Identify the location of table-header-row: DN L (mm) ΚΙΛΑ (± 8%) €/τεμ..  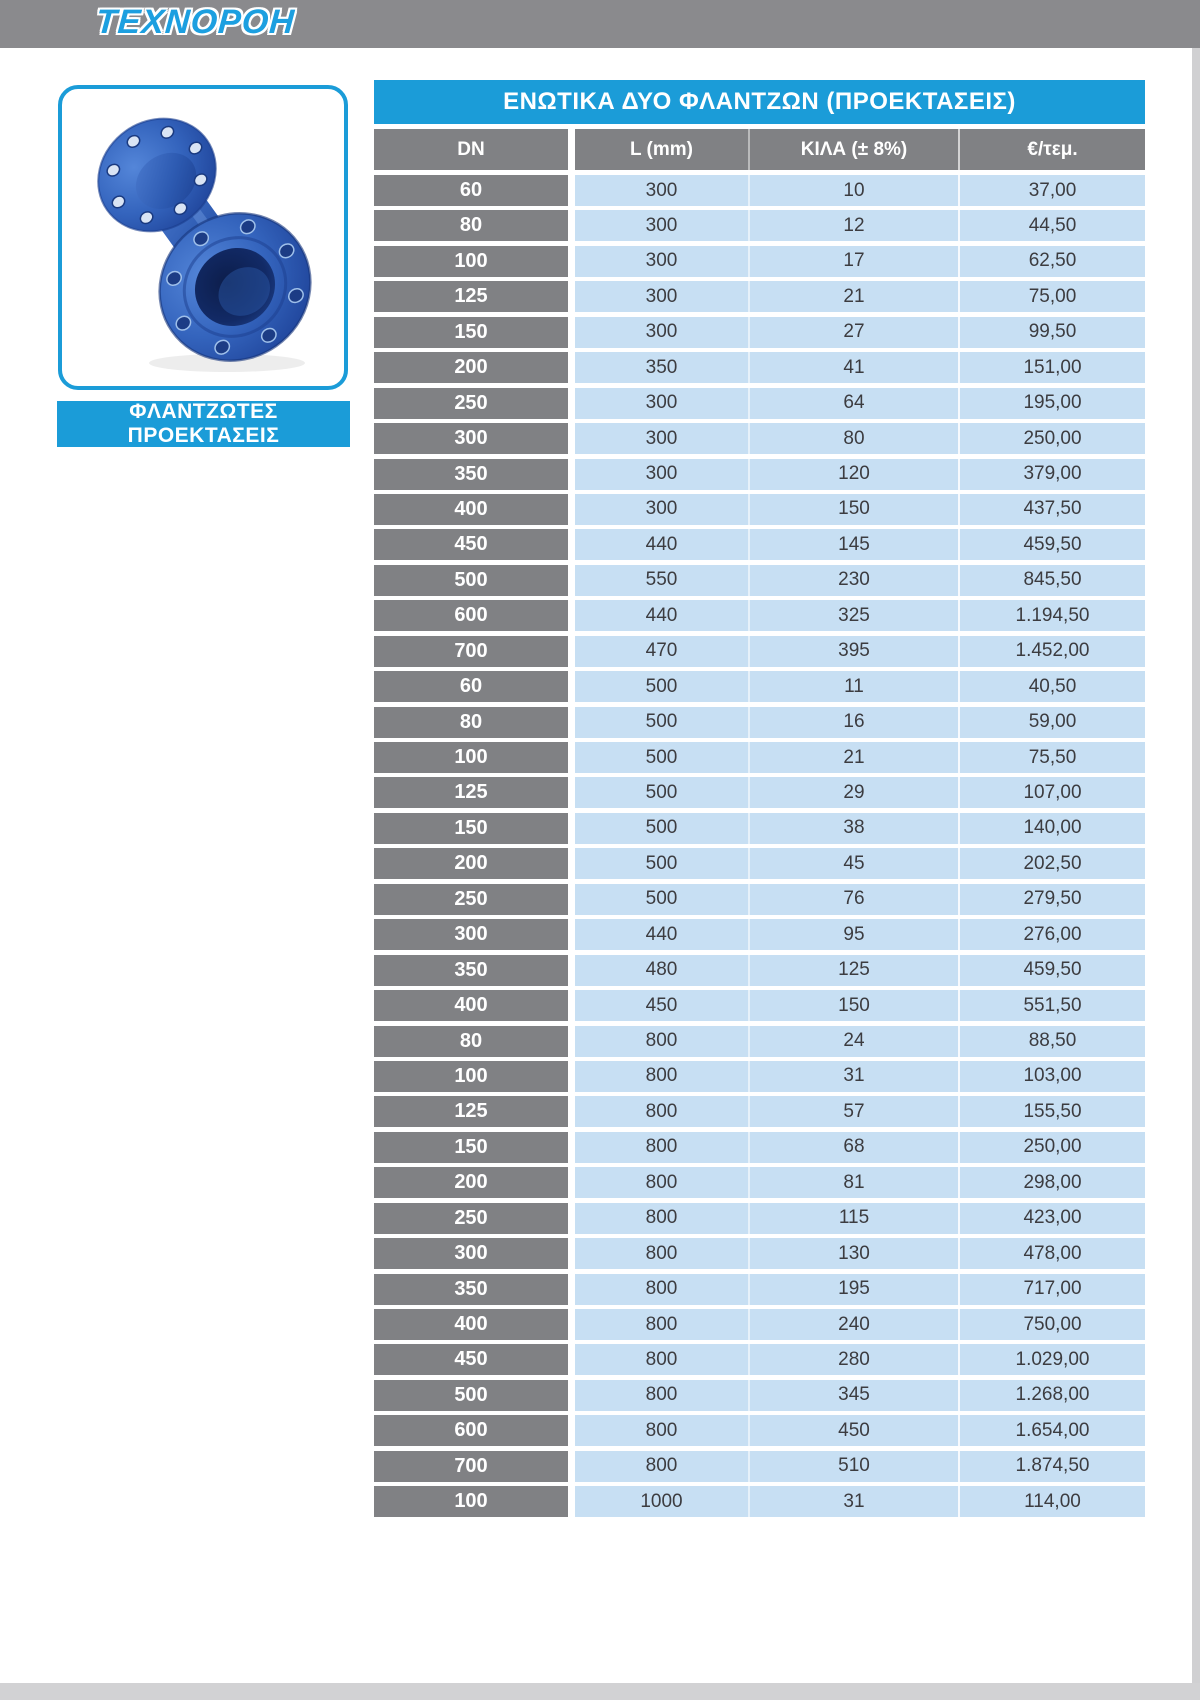
(759, 149).